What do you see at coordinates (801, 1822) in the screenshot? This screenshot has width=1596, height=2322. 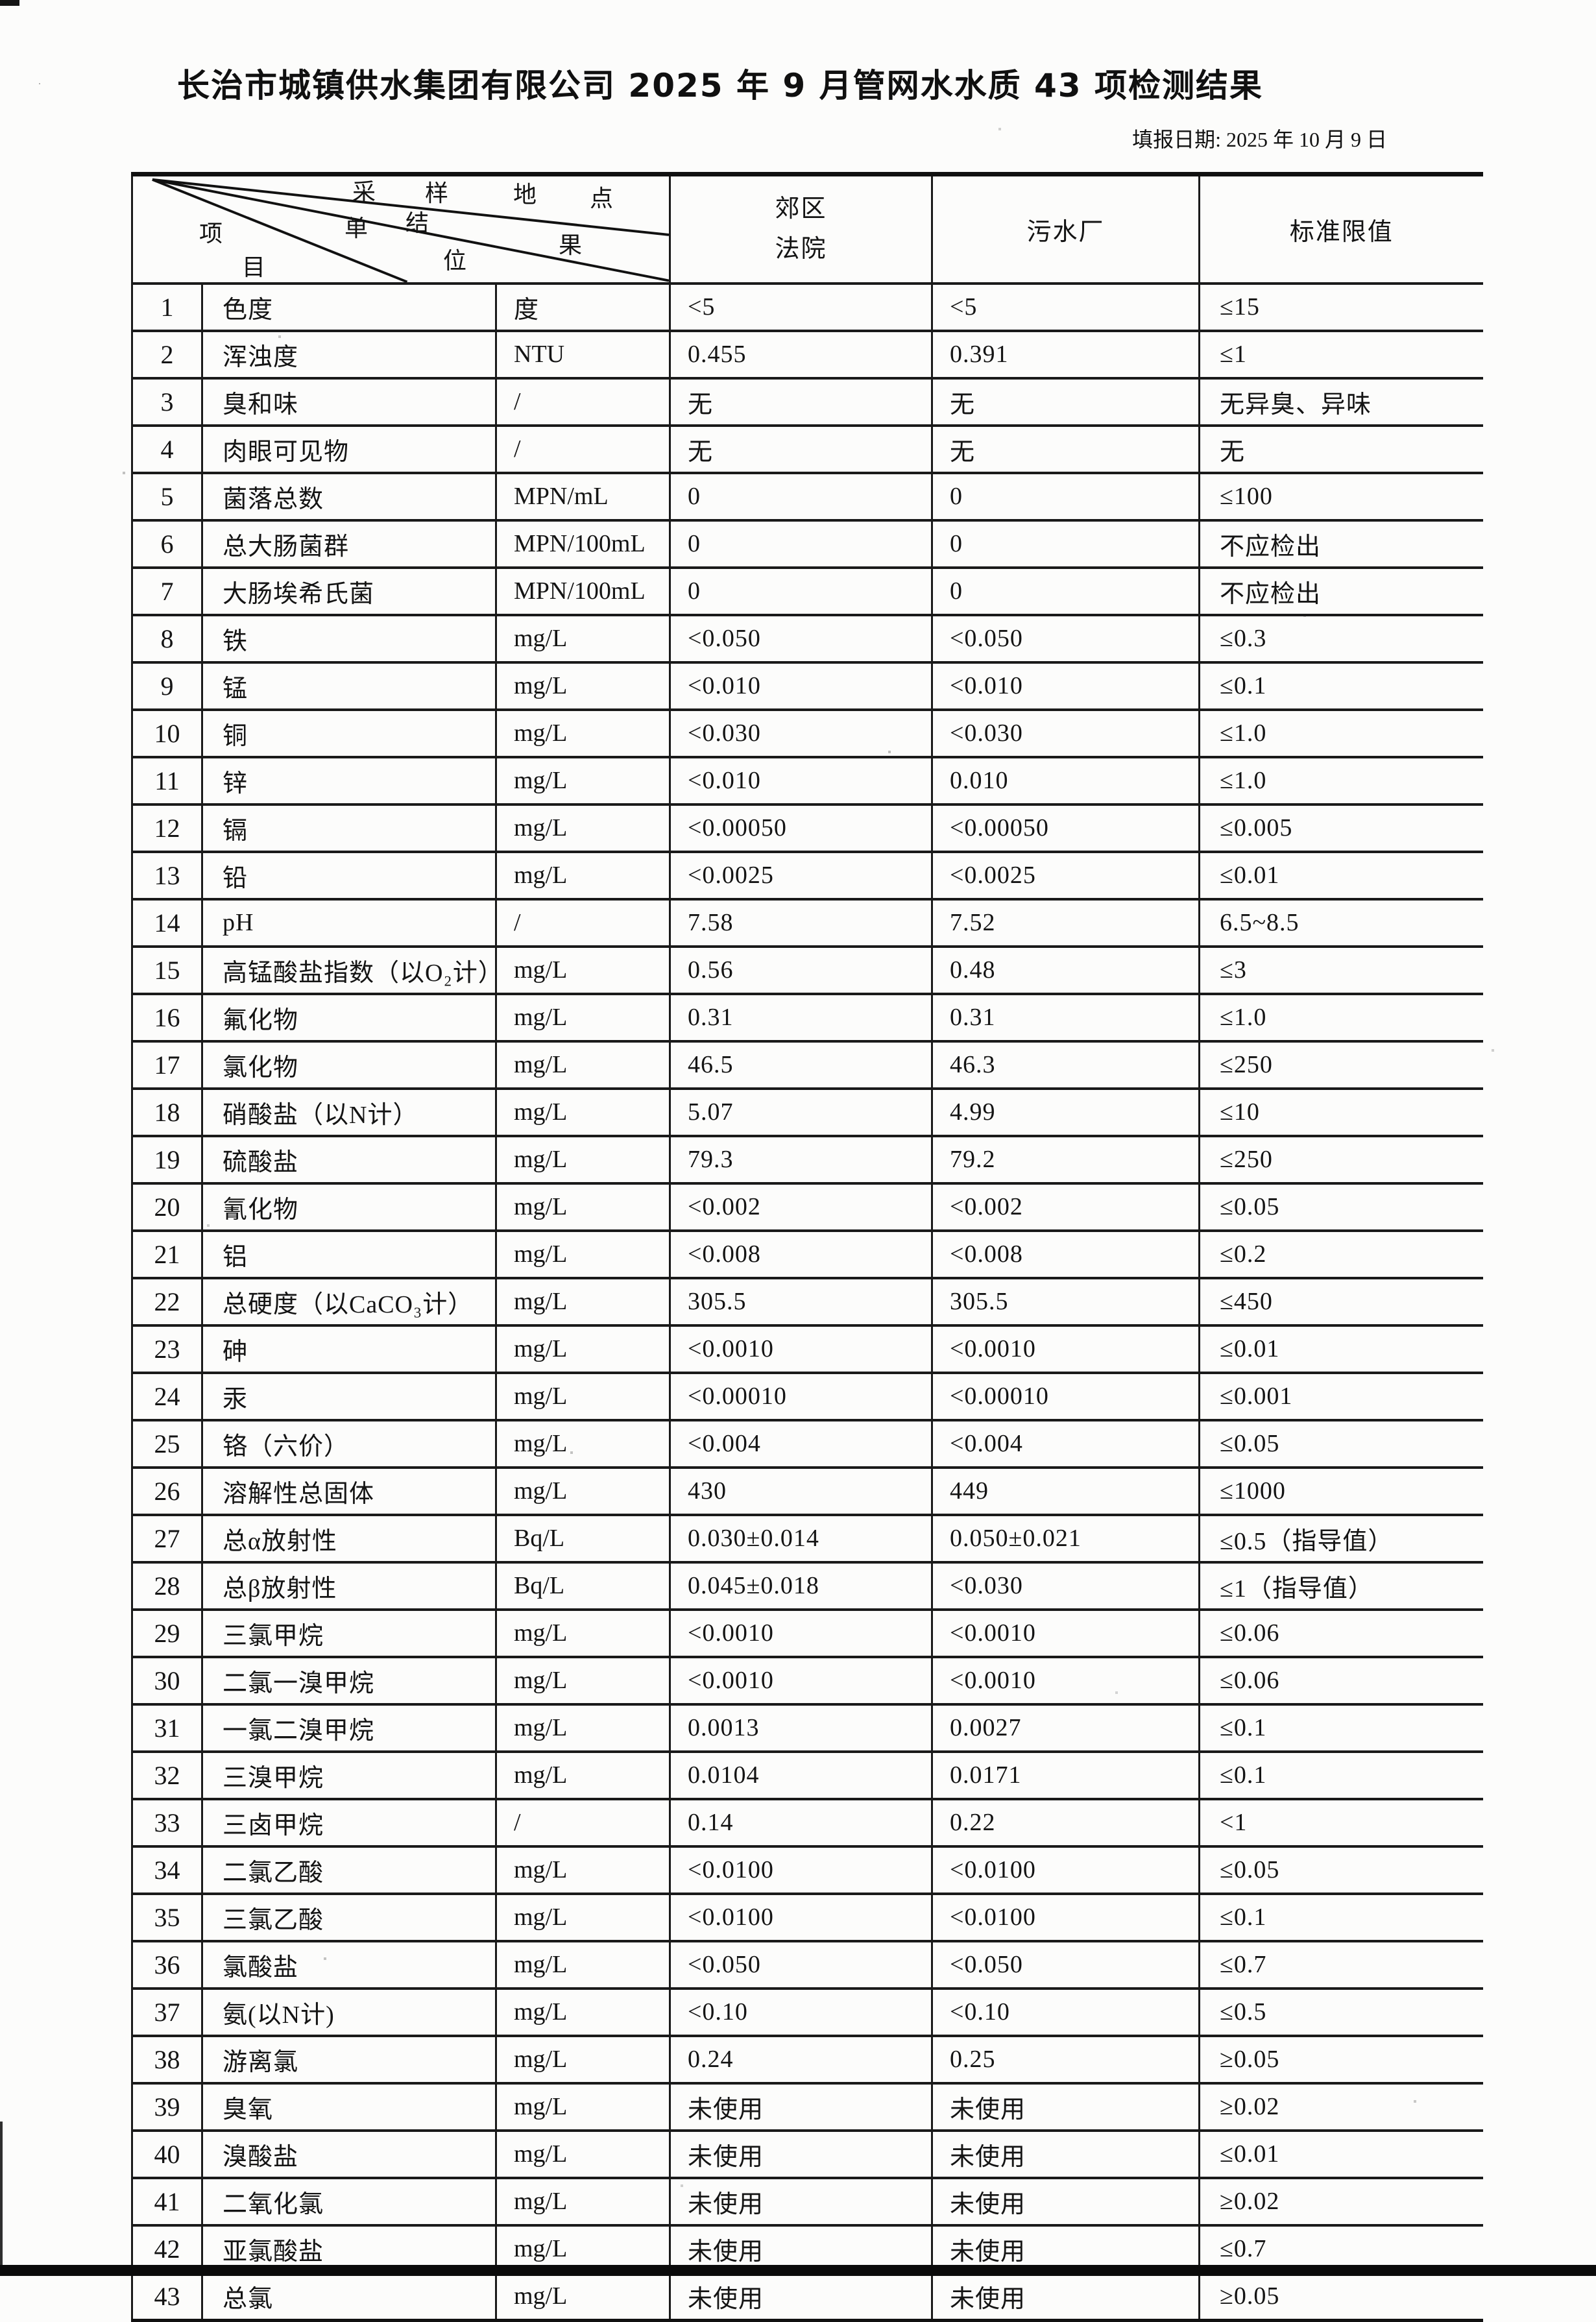 I see `result-suburb-court-cell: 0.14` at bounding box center [801, 1822].